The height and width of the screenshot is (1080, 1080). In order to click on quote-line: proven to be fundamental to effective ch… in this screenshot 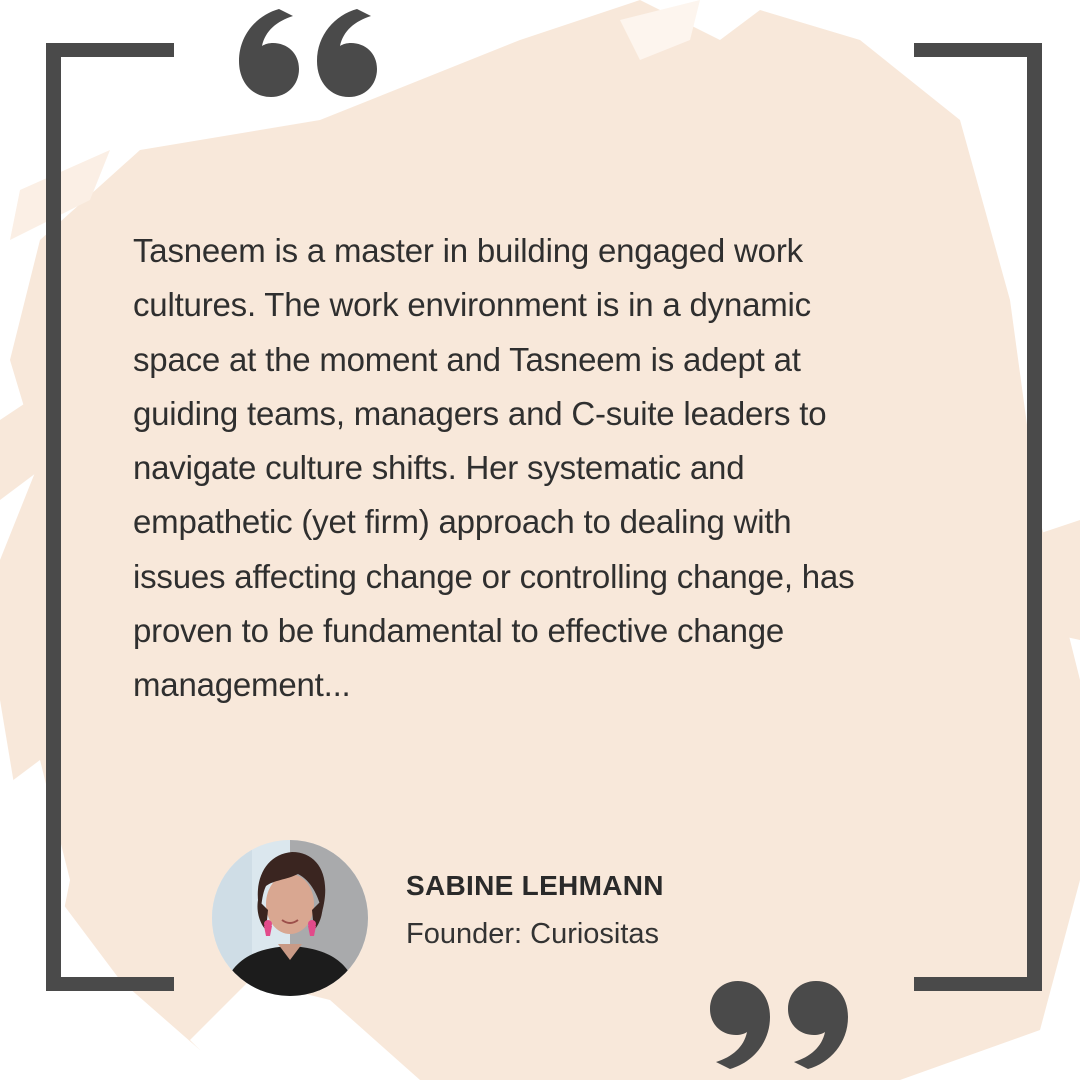, I will do `click(459, 631)`.